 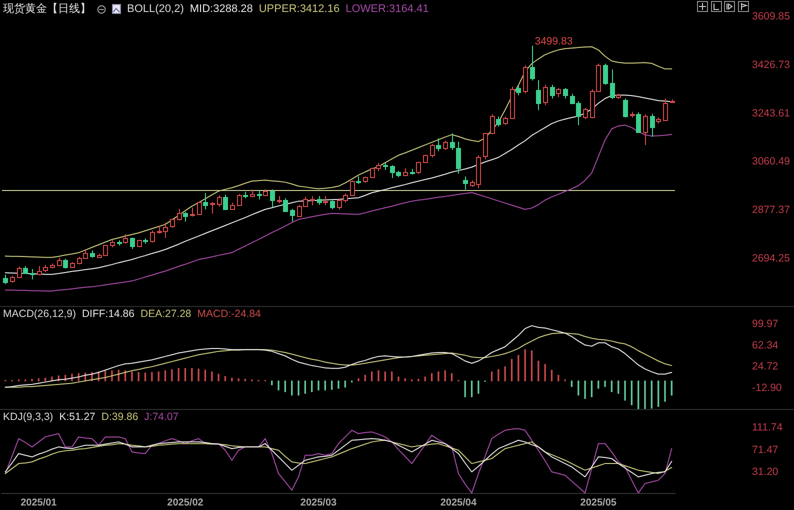 What do you see at coordinates (553, 42) in the screenshot?
I see `annotation: 3499.83` at bounding box center [553, 42].